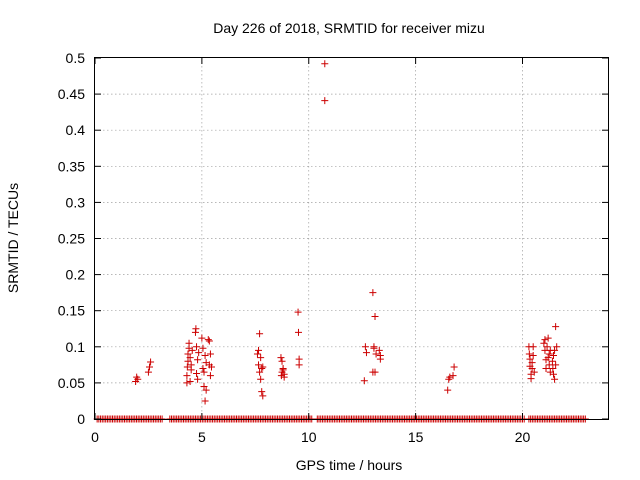 Image resolution: width=640 pixels, height=480 pixels. I want to click on y-tick-label: 0.25, so click(71, 239).